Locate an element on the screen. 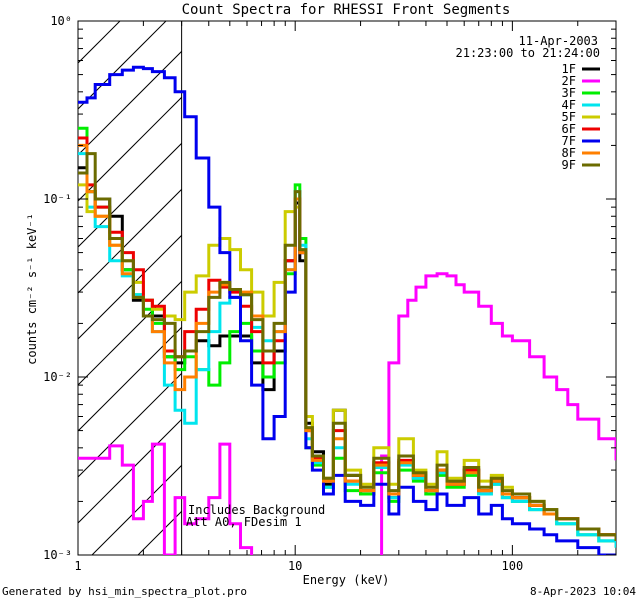  legend-label-8f: 8F is located at coordinates (569, 153).